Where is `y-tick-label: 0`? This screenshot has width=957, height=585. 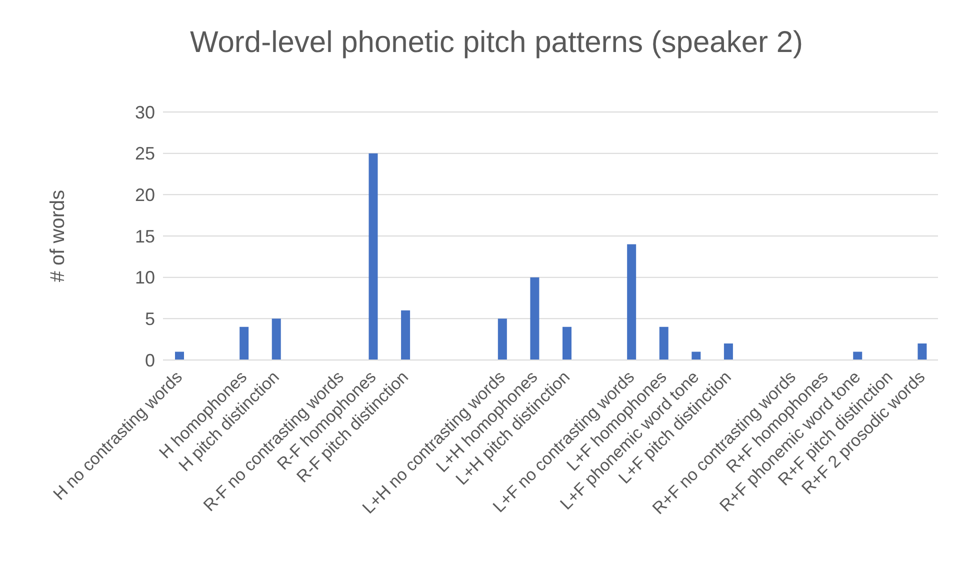
y-tick-label: 0 is located at coordinates (149, 360).